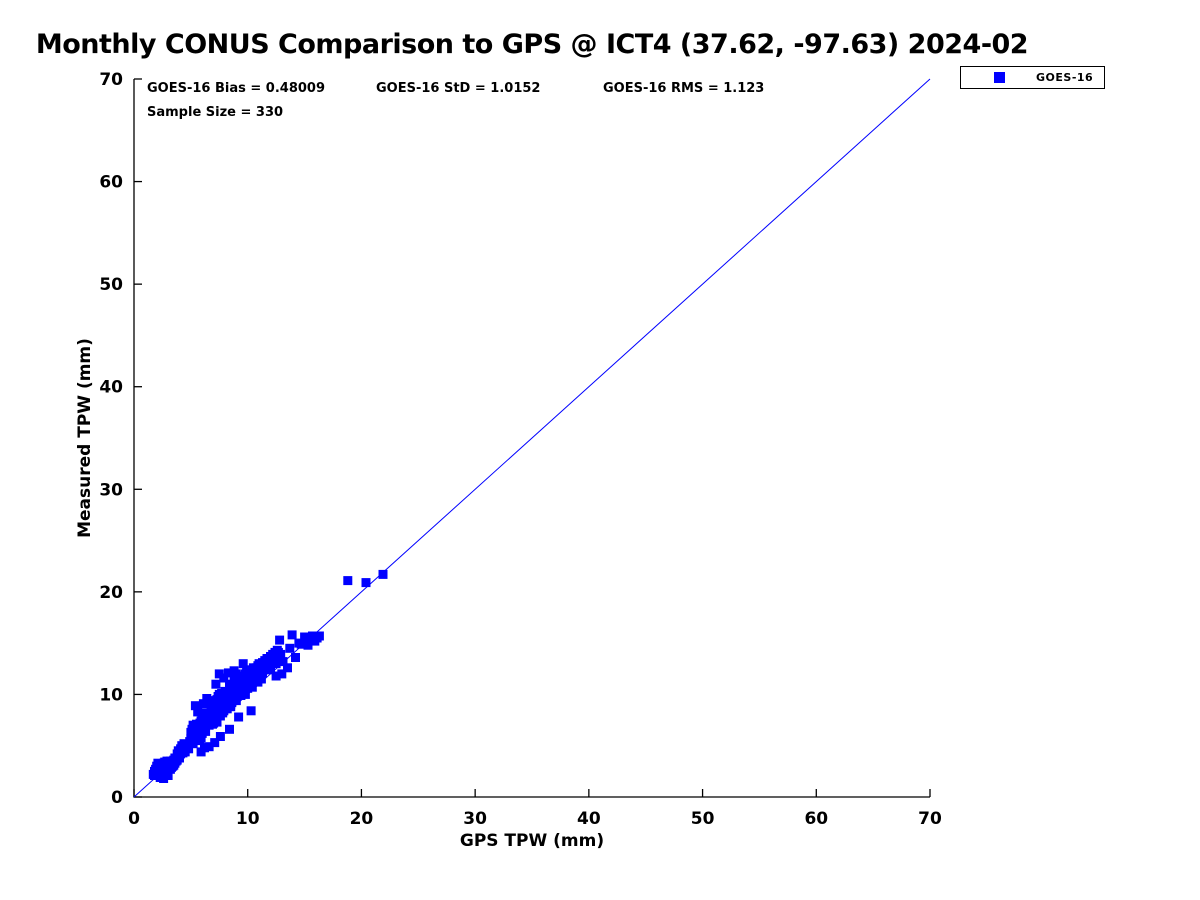 The width and height of the screenshot is (1200, 900). What do you see at coordinates (684, 88) in the screenshot?
I see `stat-rms-label: GOES-16 RMS = 1.123` at bounding box center [684, 88].